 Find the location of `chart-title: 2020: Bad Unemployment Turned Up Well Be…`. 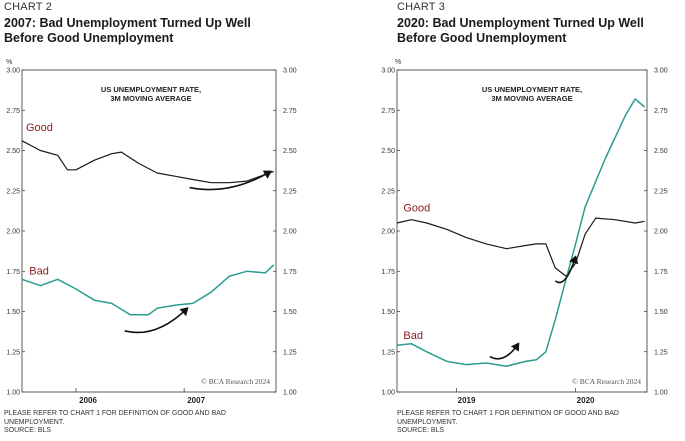

chart-title: 2020: Bad Unemployment Turned Up Well Be… is located at coordinates (541, 31).